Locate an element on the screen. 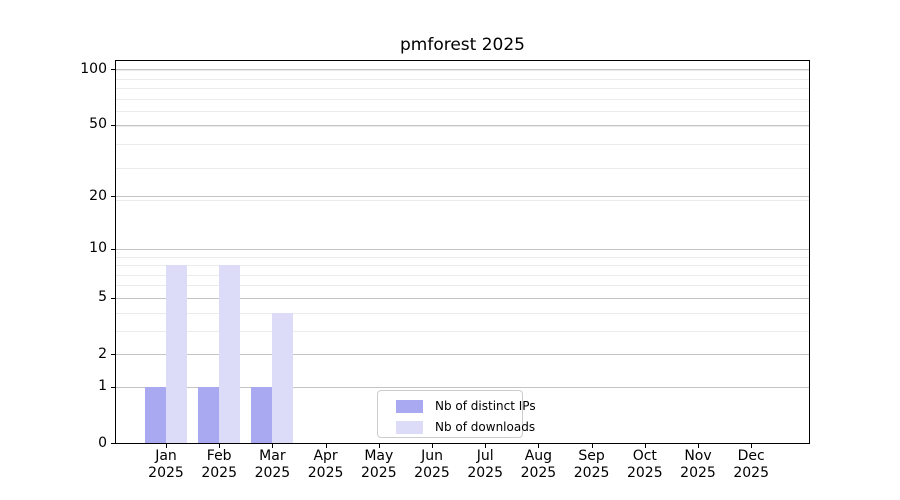  x-tick-month: May is located at coordinates (379, 456).